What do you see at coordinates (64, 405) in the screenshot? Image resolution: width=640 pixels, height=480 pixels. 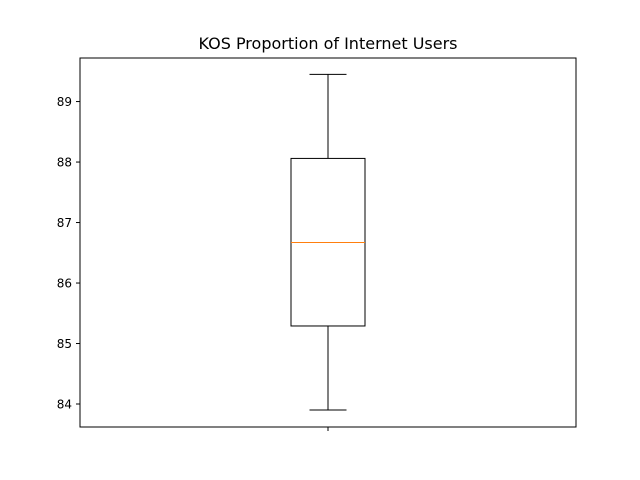 I see `y-tick-label: 84` at bounding box center [64, 405].